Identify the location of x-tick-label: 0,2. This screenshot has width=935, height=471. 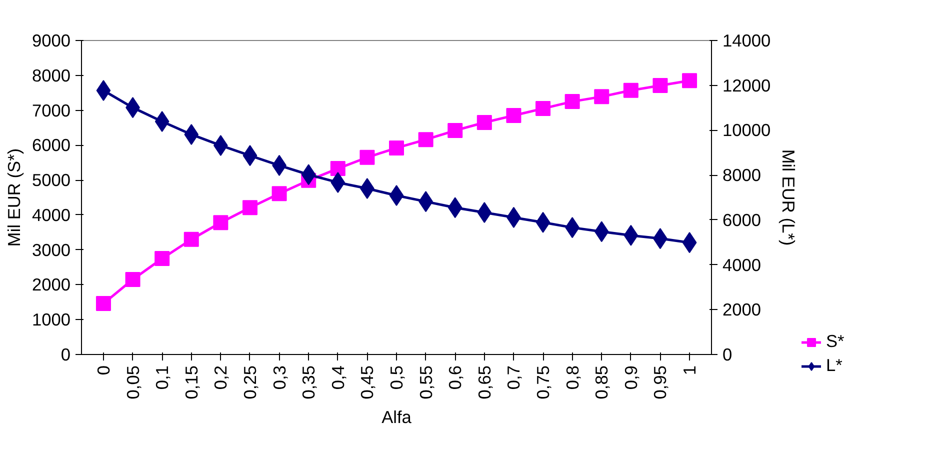
(220, 377).